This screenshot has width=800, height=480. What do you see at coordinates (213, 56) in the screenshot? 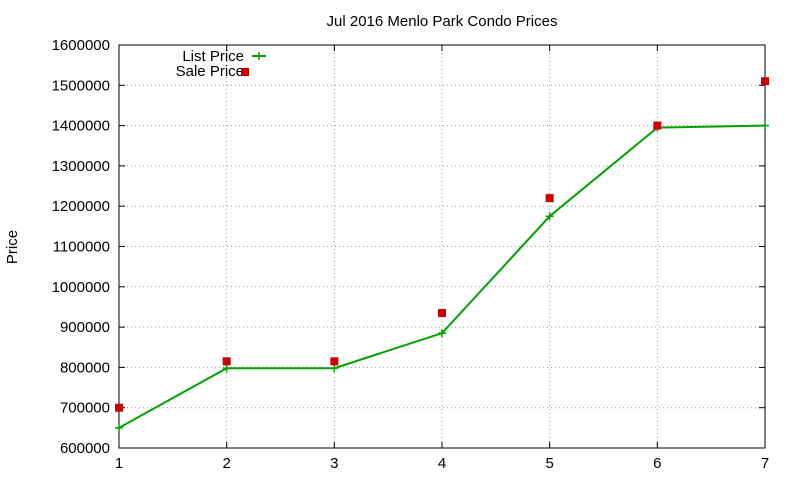
I see `legend-label-list-price: List Price` at bounding box center [213, 56].